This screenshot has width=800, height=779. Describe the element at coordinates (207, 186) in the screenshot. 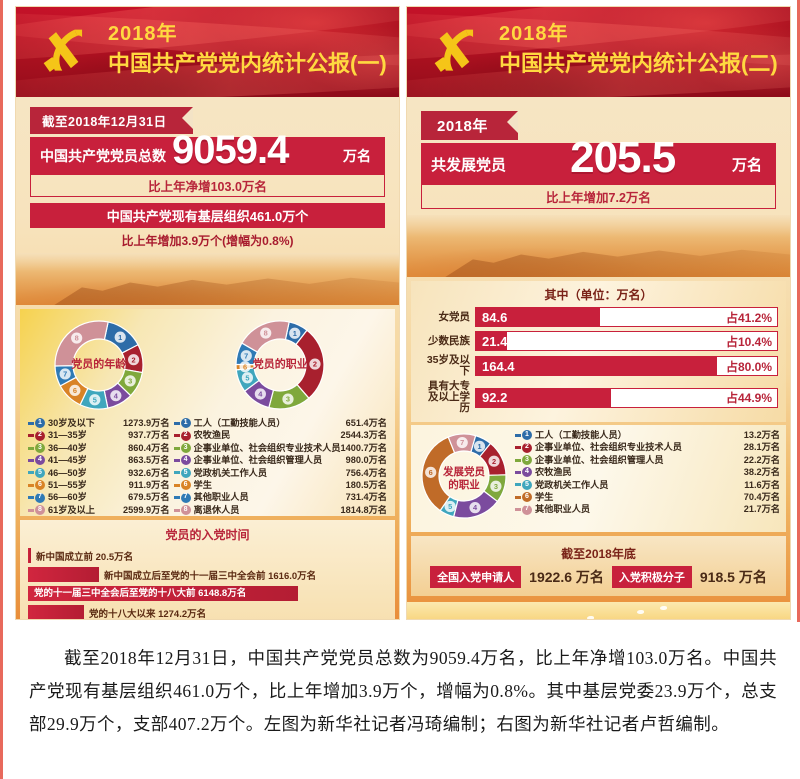

I see `hero-sub-wrap: 比上年净增103.0万名` at that location.